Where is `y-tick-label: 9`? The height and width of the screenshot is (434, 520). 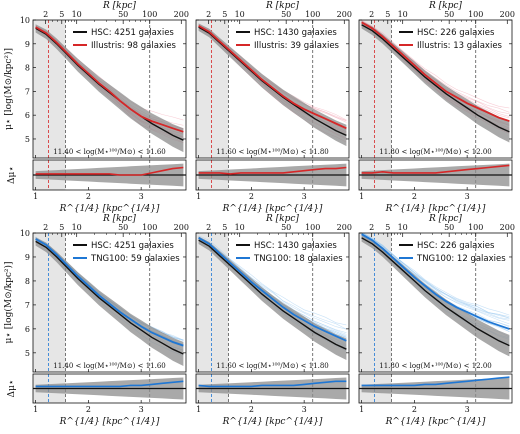 y-tick-label: 9 is located at coordinates (27, 44).